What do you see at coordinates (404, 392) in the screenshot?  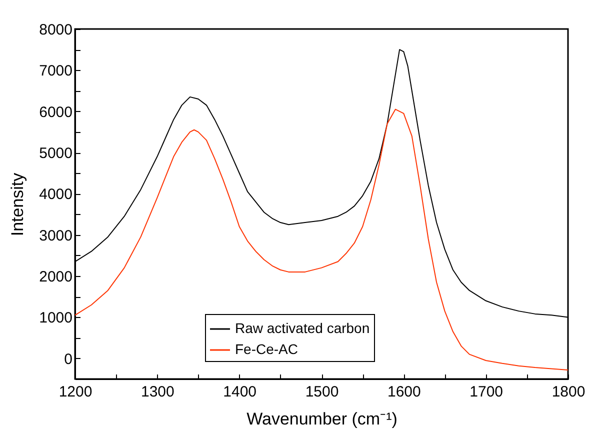 I see `x-tick-label: 1600` at bounding box center [404, 392].